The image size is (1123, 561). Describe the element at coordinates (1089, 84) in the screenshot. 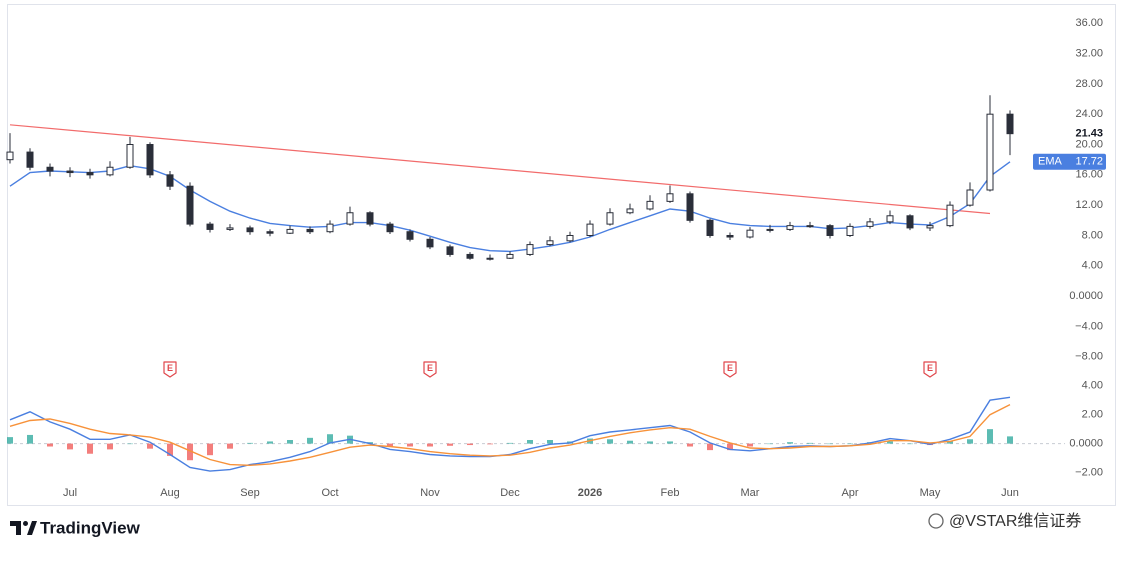

I see `y-tick-label: 28.00` at that location.